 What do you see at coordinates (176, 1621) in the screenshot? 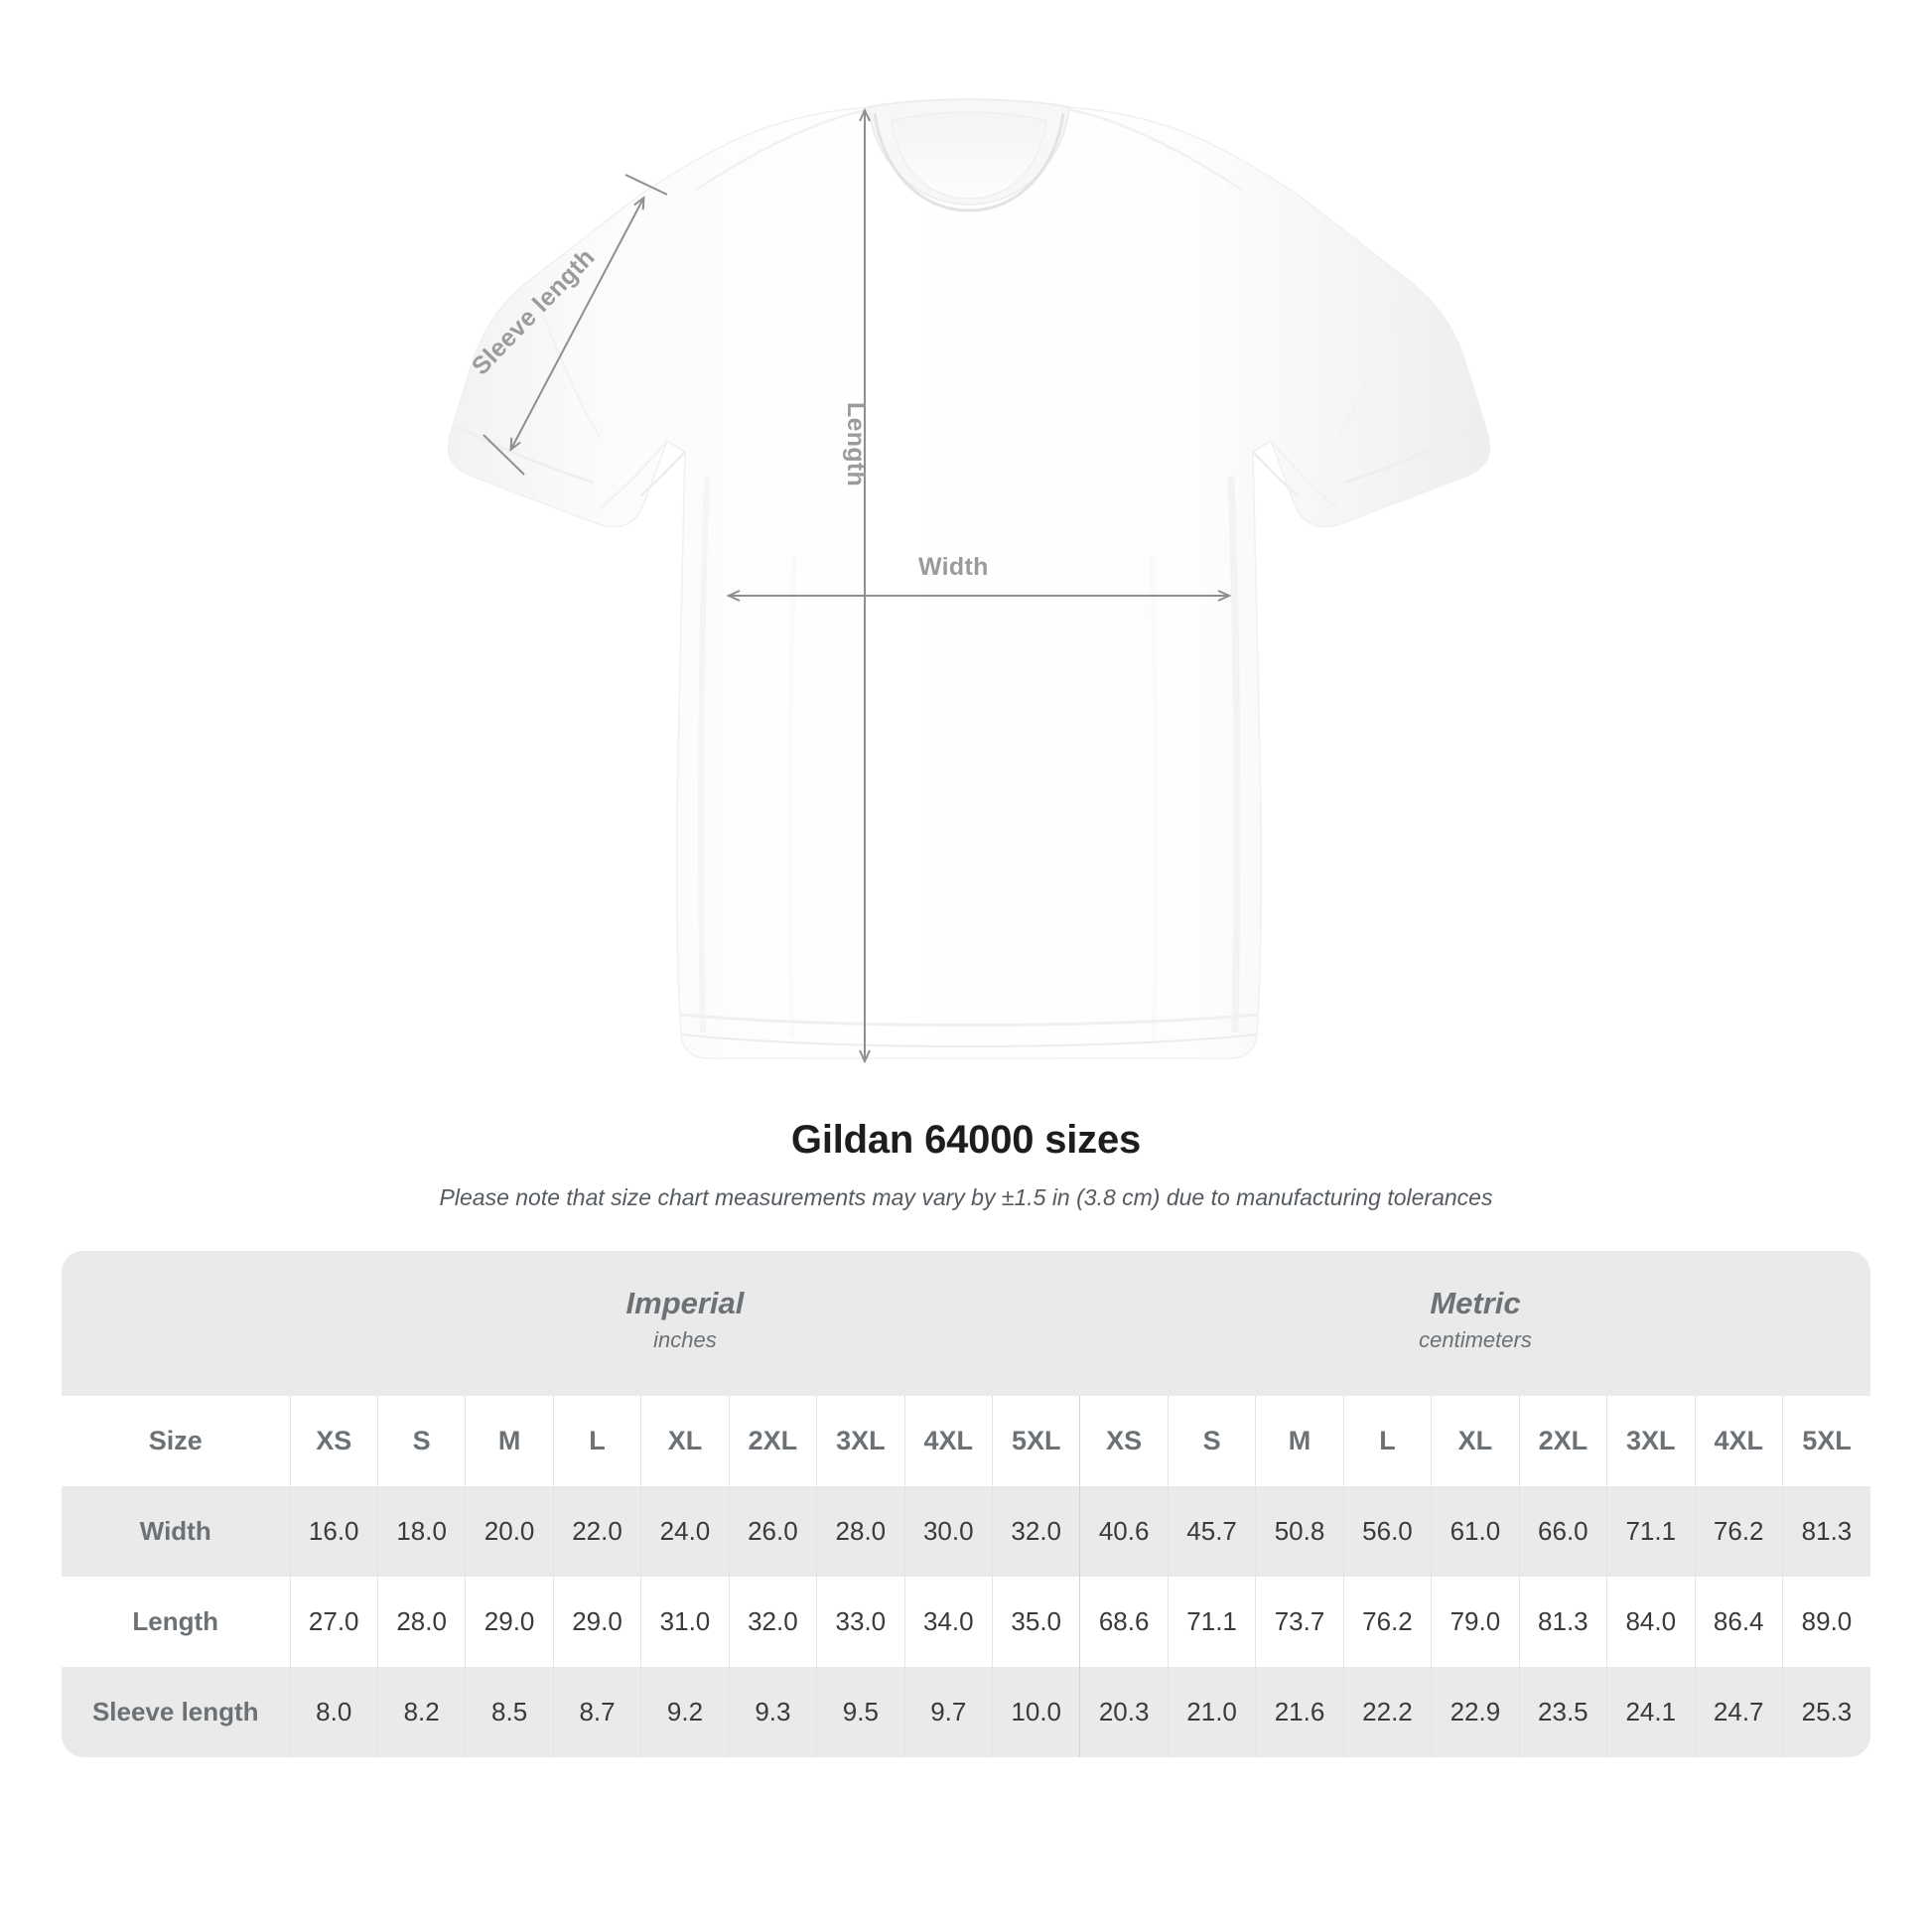
I see `row-label-length: Length` at bounding box center [176, 1621].